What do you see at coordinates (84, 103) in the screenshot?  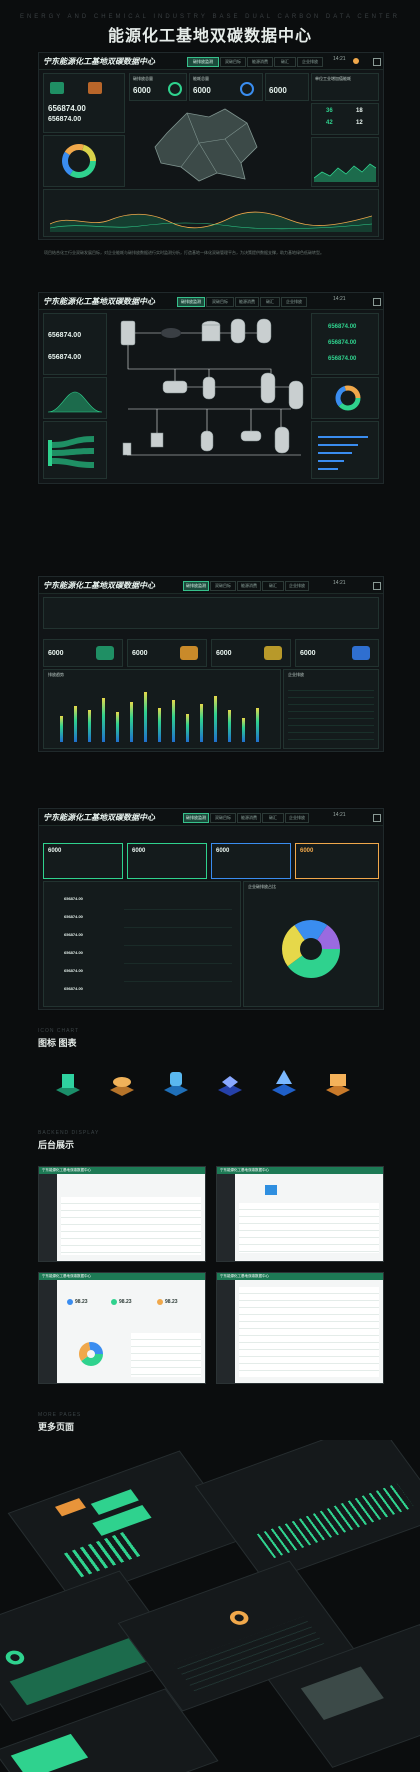 I see `panel-carbon-total: 656874.00 656874.00` at bounding box center [84, 103].